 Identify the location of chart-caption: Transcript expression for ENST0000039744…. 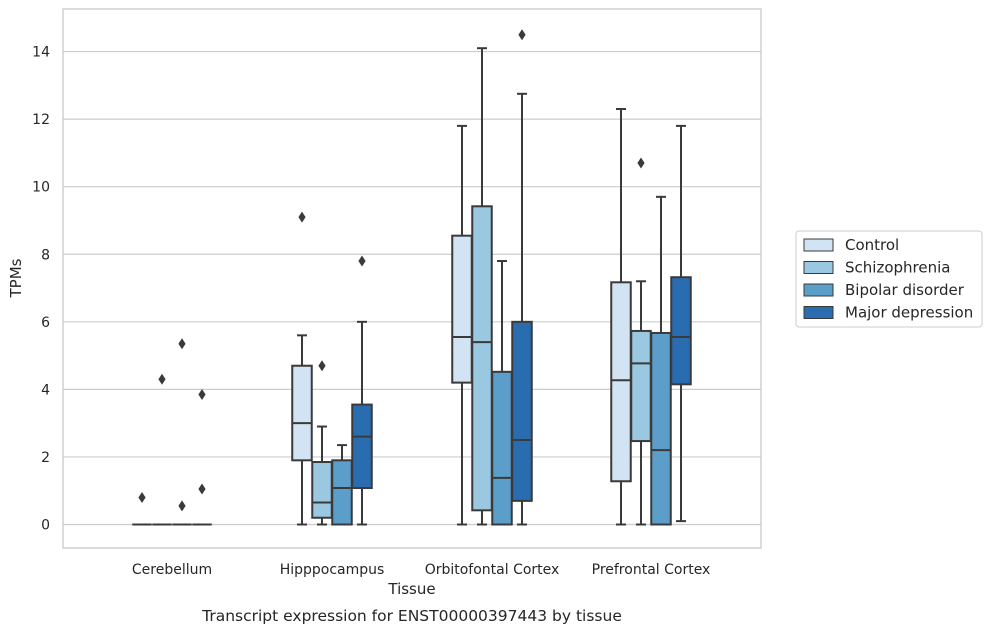
(411, 616).